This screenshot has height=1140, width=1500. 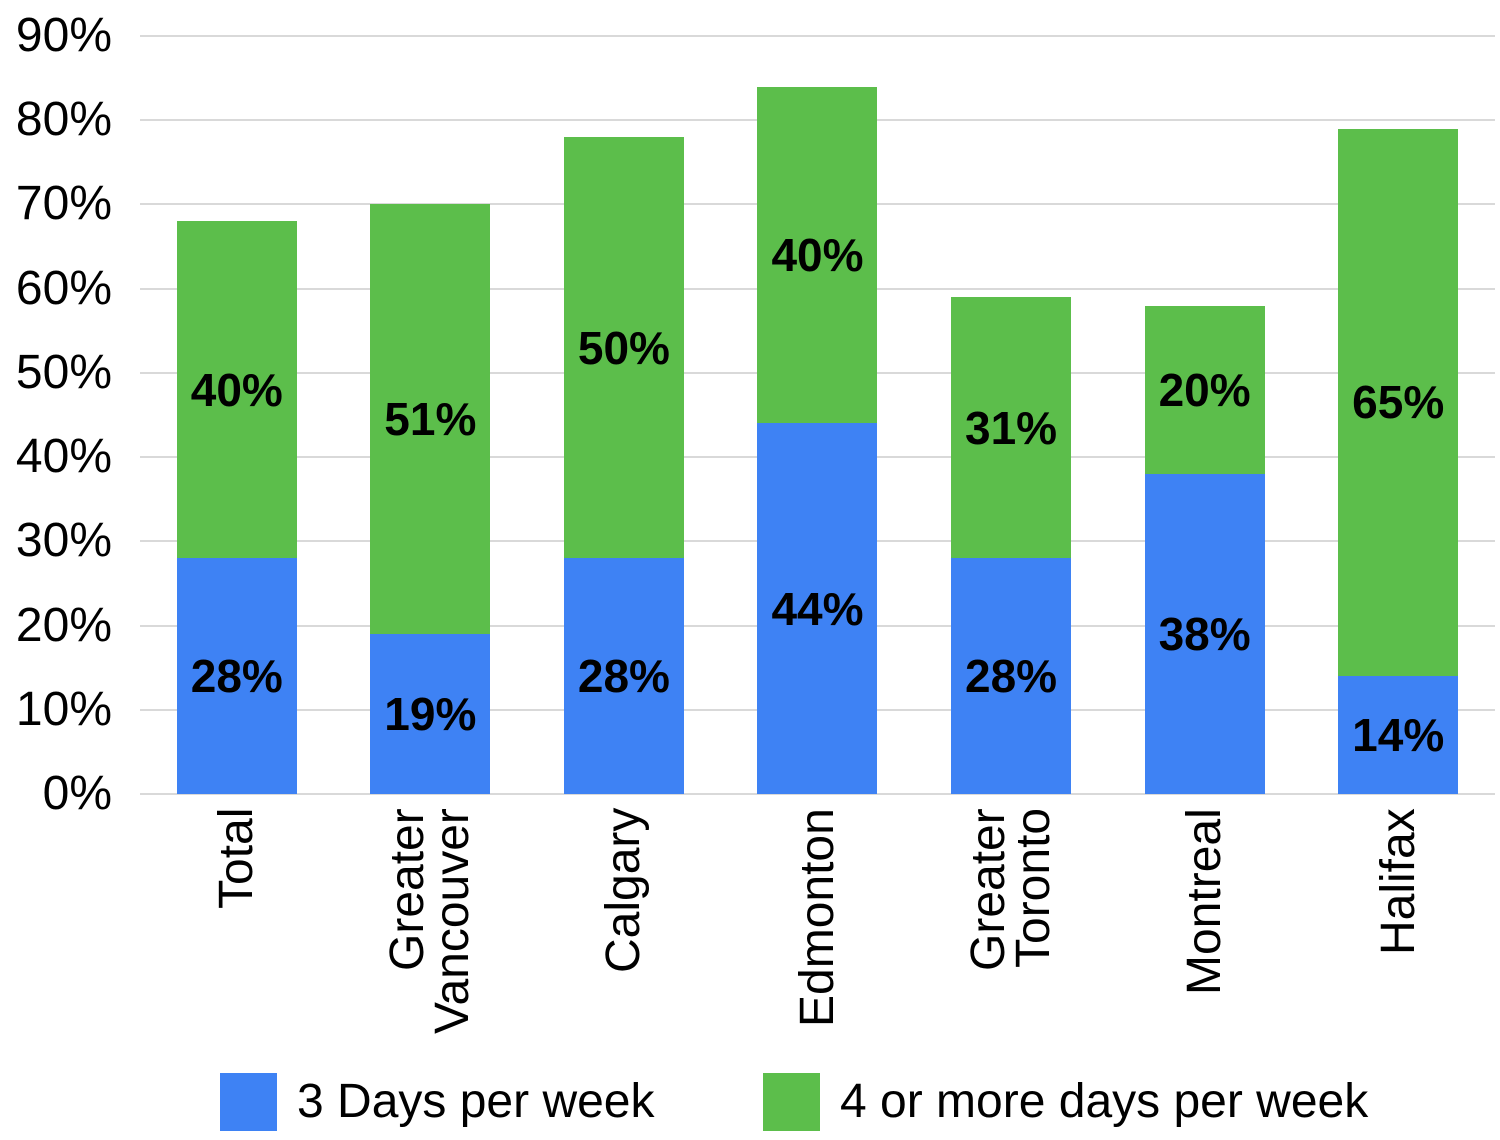 I want to click on legend-label-3-days-per-week: 3 Days per week, so click(x=476, y=1101).